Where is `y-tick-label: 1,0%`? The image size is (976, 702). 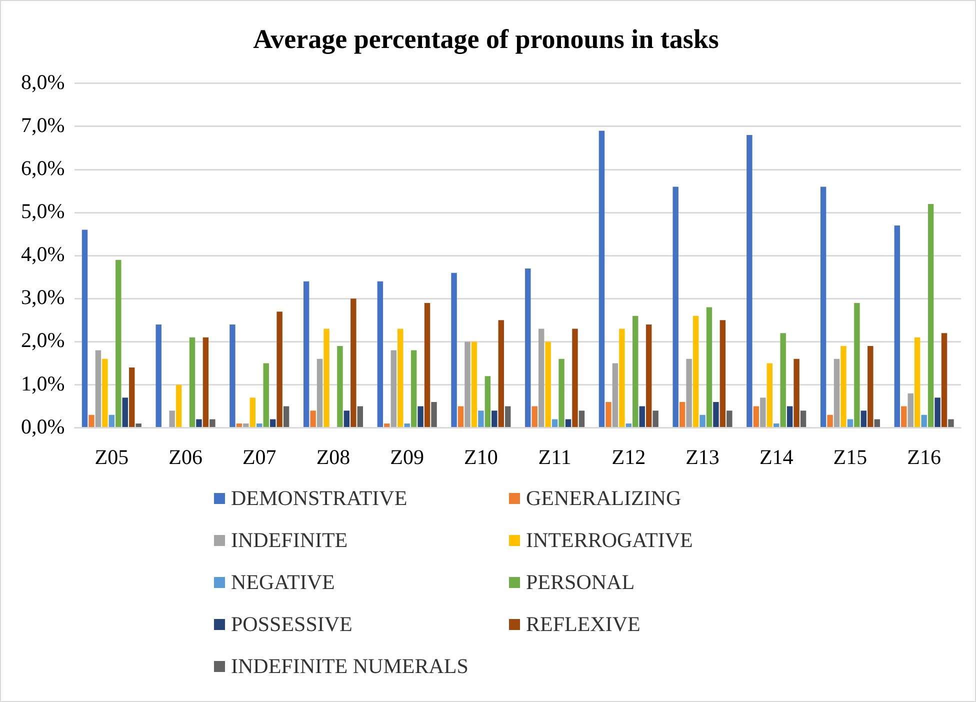 y-tick-label: 1,0% is located at coordinates (42, 383).